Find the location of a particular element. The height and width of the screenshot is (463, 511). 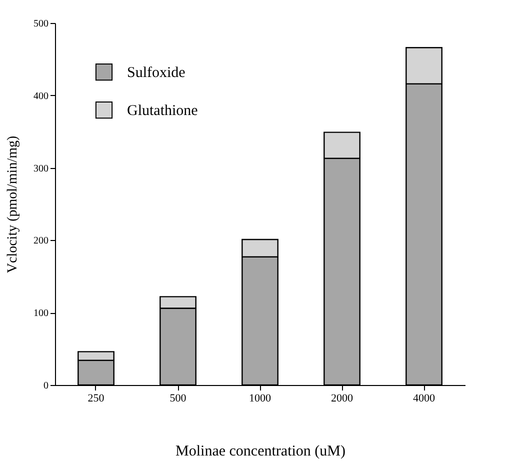

x-tick-label: 250 is located at coordinates (96, 398).